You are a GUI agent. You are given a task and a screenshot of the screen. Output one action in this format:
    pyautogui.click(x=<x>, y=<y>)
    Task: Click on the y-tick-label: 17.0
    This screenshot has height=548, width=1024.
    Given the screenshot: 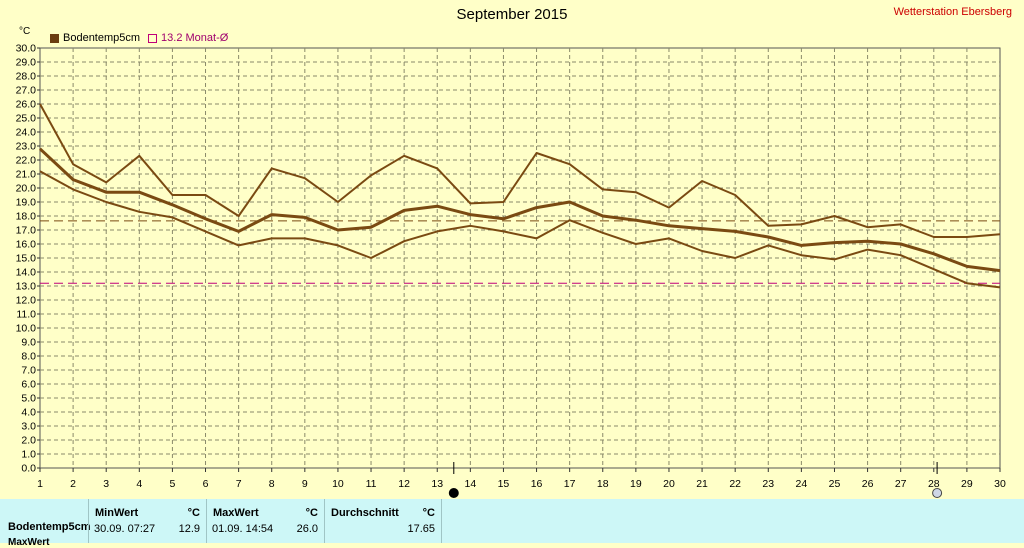 What is the action you would take?
    pyautogui.click(x=26, y=231)
    